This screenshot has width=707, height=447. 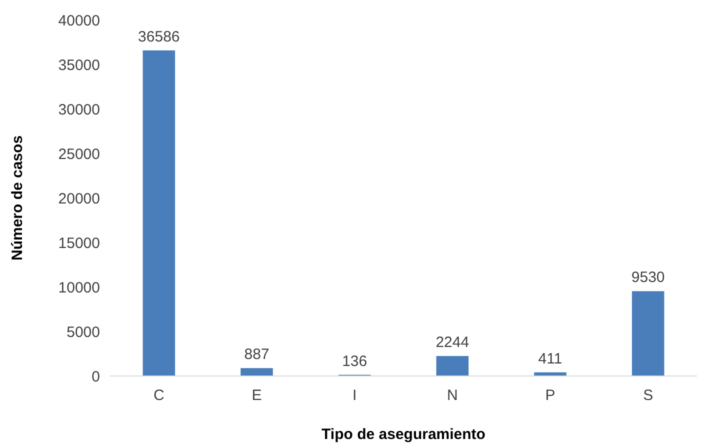 I want to click on x-tick-label: S, so click(x=648, y=395).